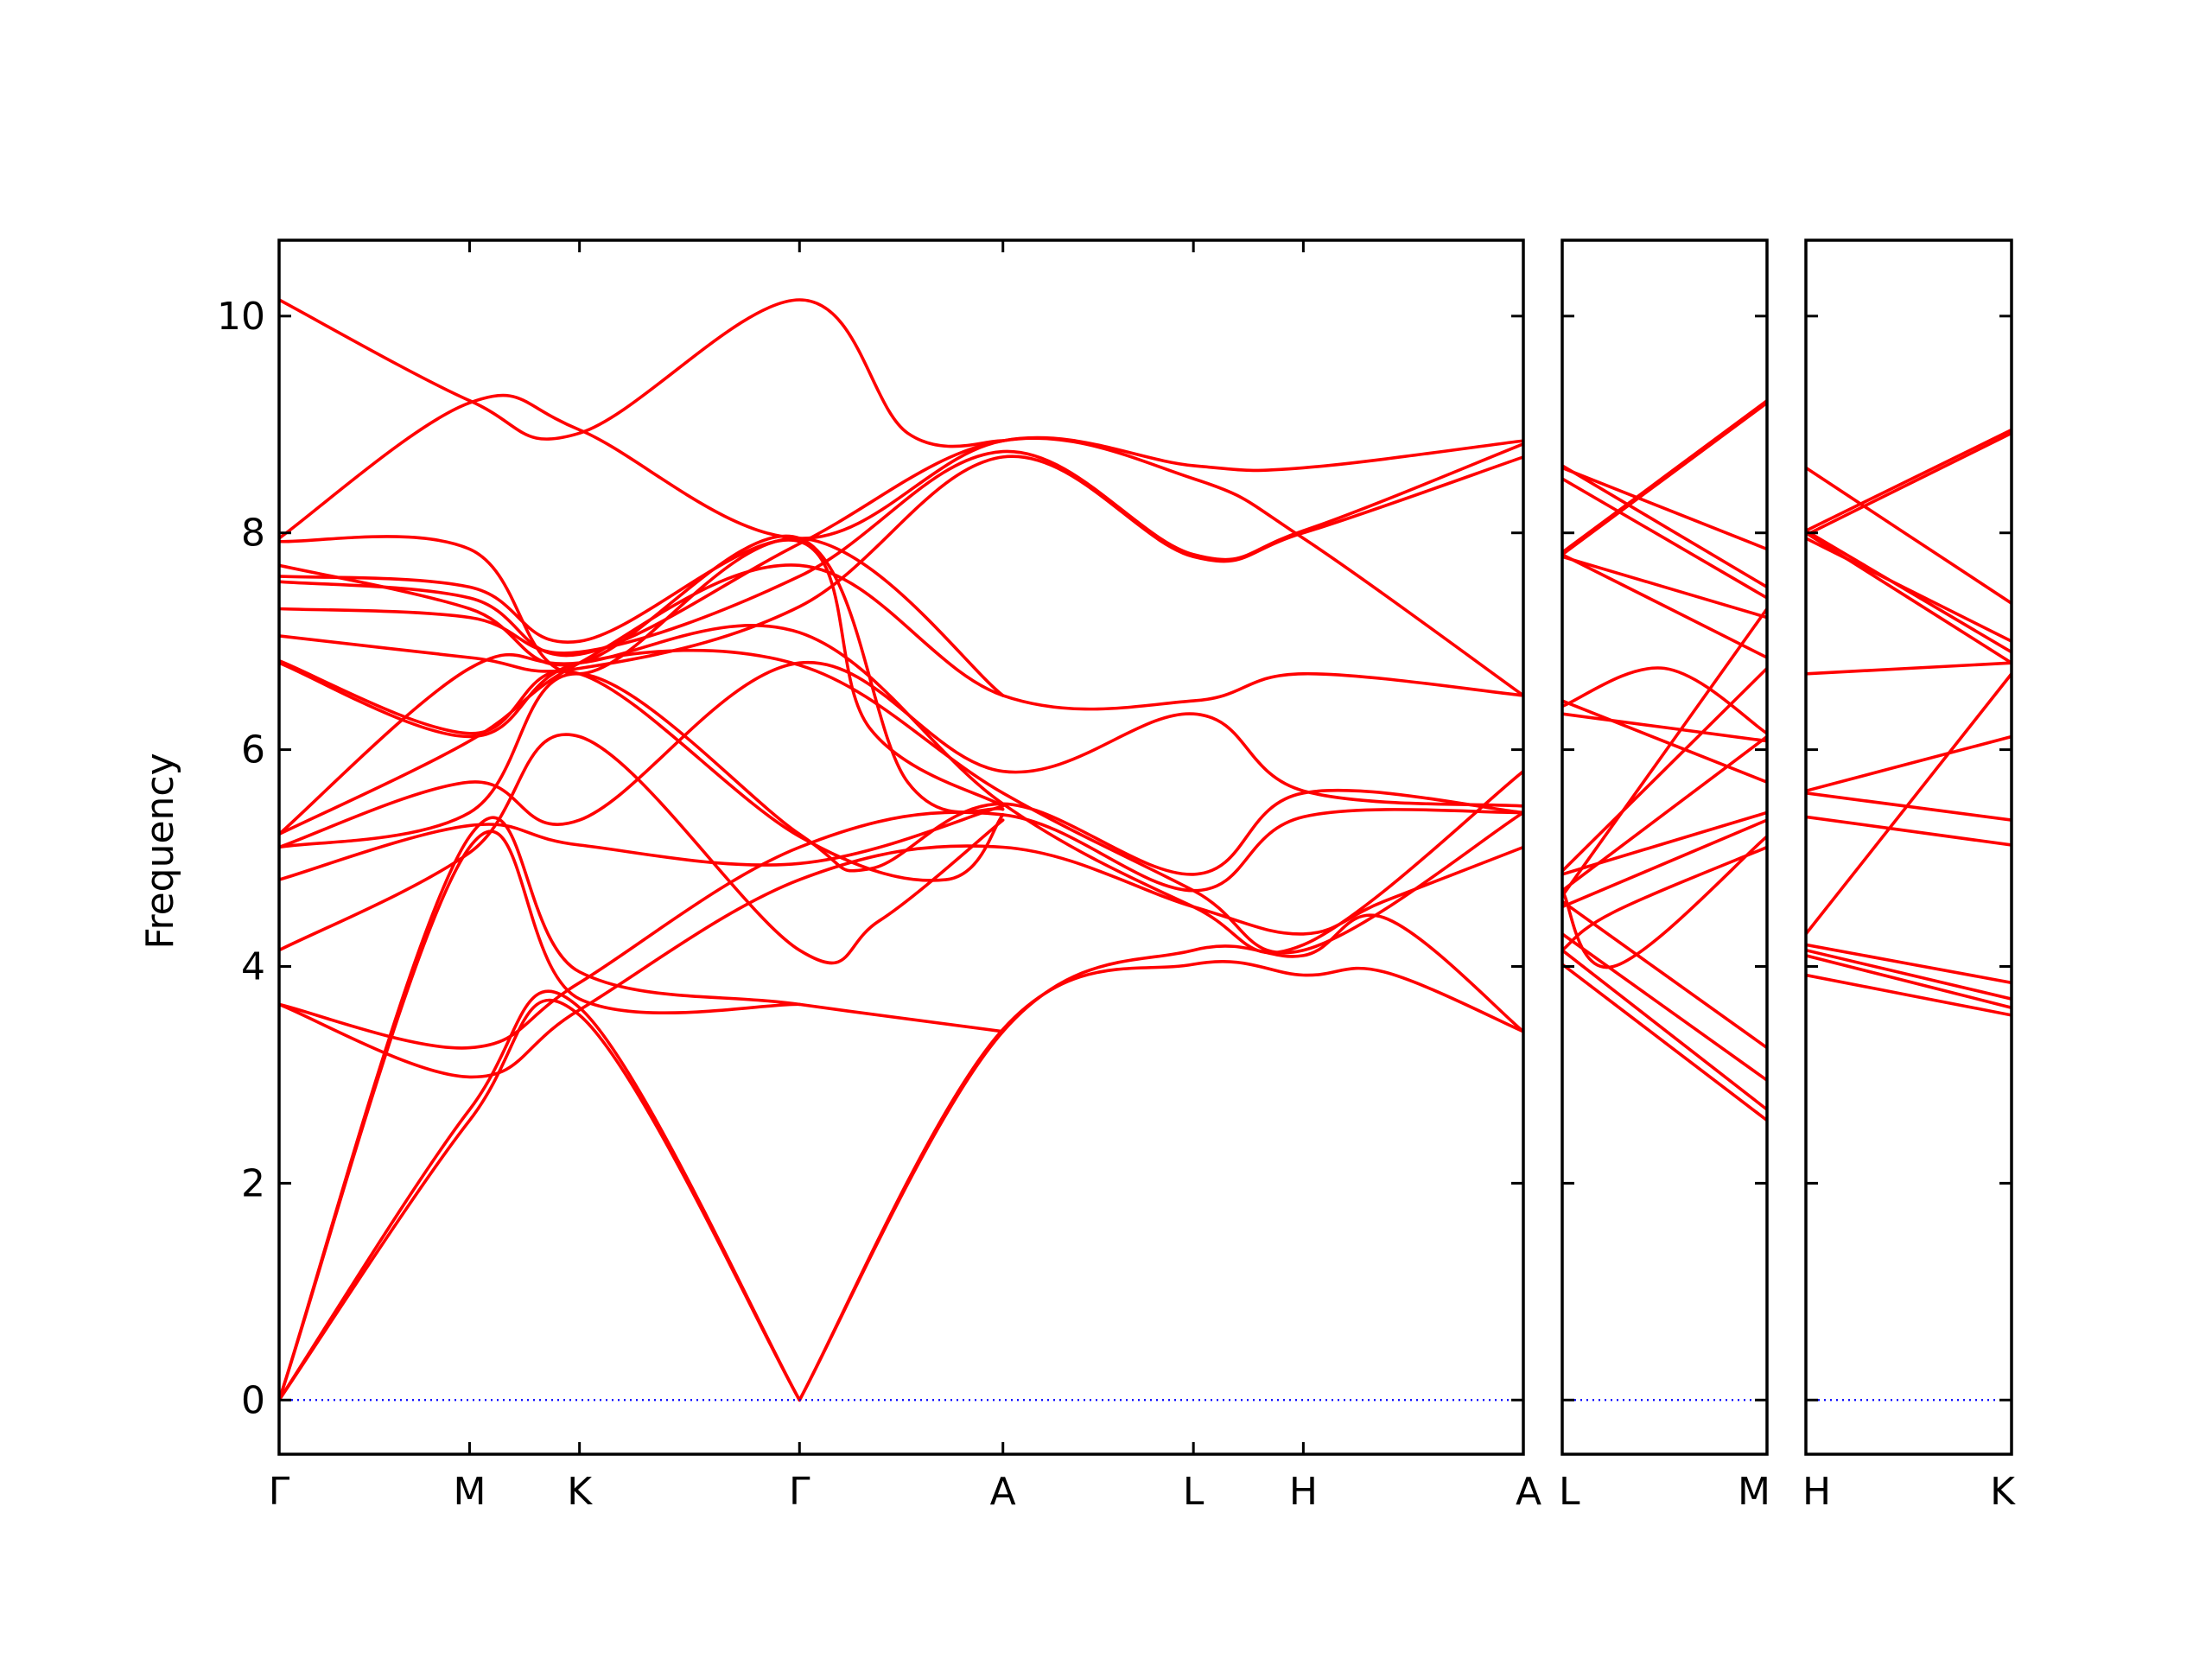  Describe the element at coordinates (241, 317) in the screenshot. I see `y-tick-label: 10` at that location.